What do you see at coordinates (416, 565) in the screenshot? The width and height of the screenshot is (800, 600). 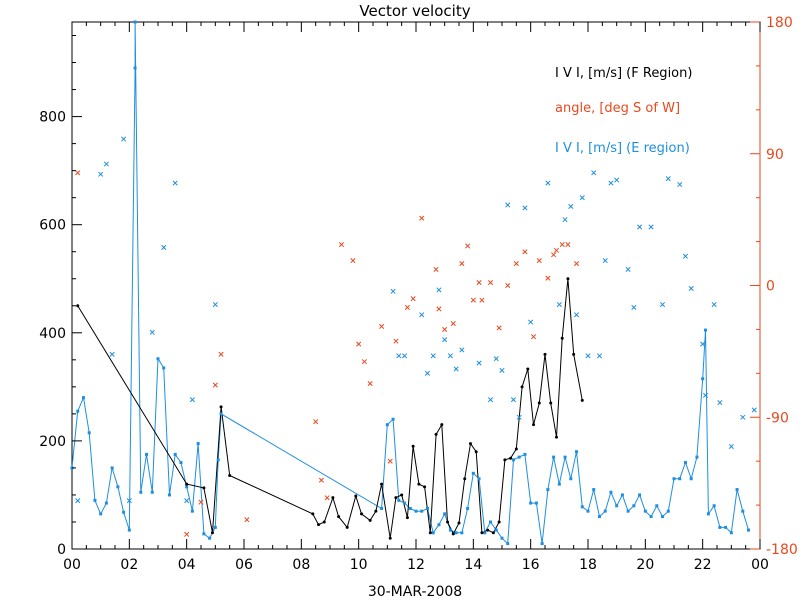 I see `x-tick-label: 12` at bounding box center [416, 565].